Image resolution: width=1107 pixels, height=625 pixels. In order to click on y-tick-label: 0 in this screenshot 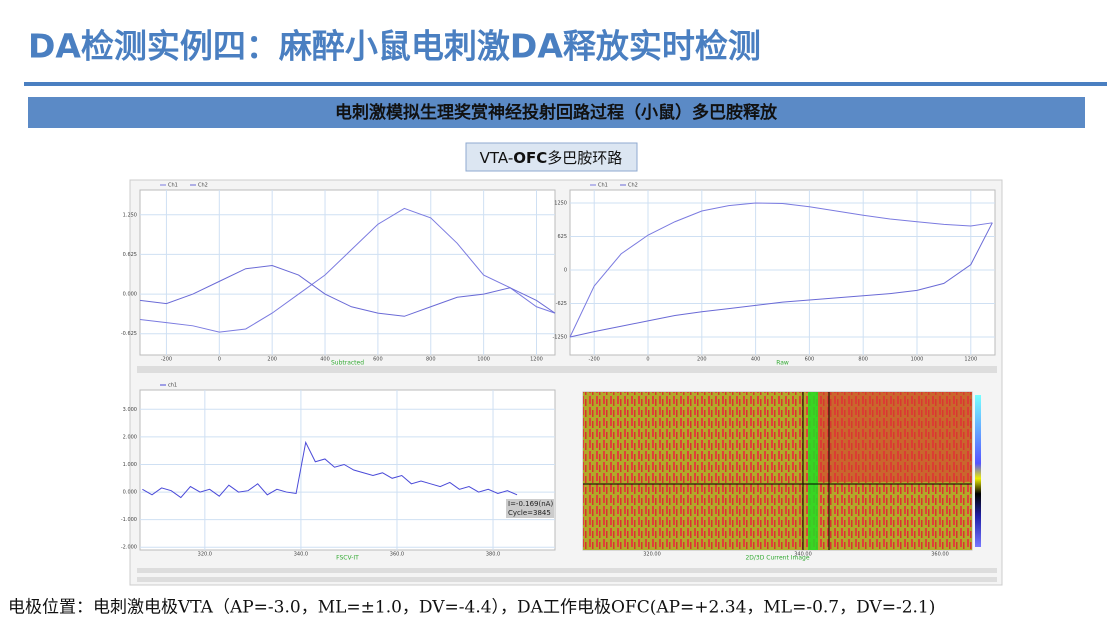, I will do `click(565, 270)`.